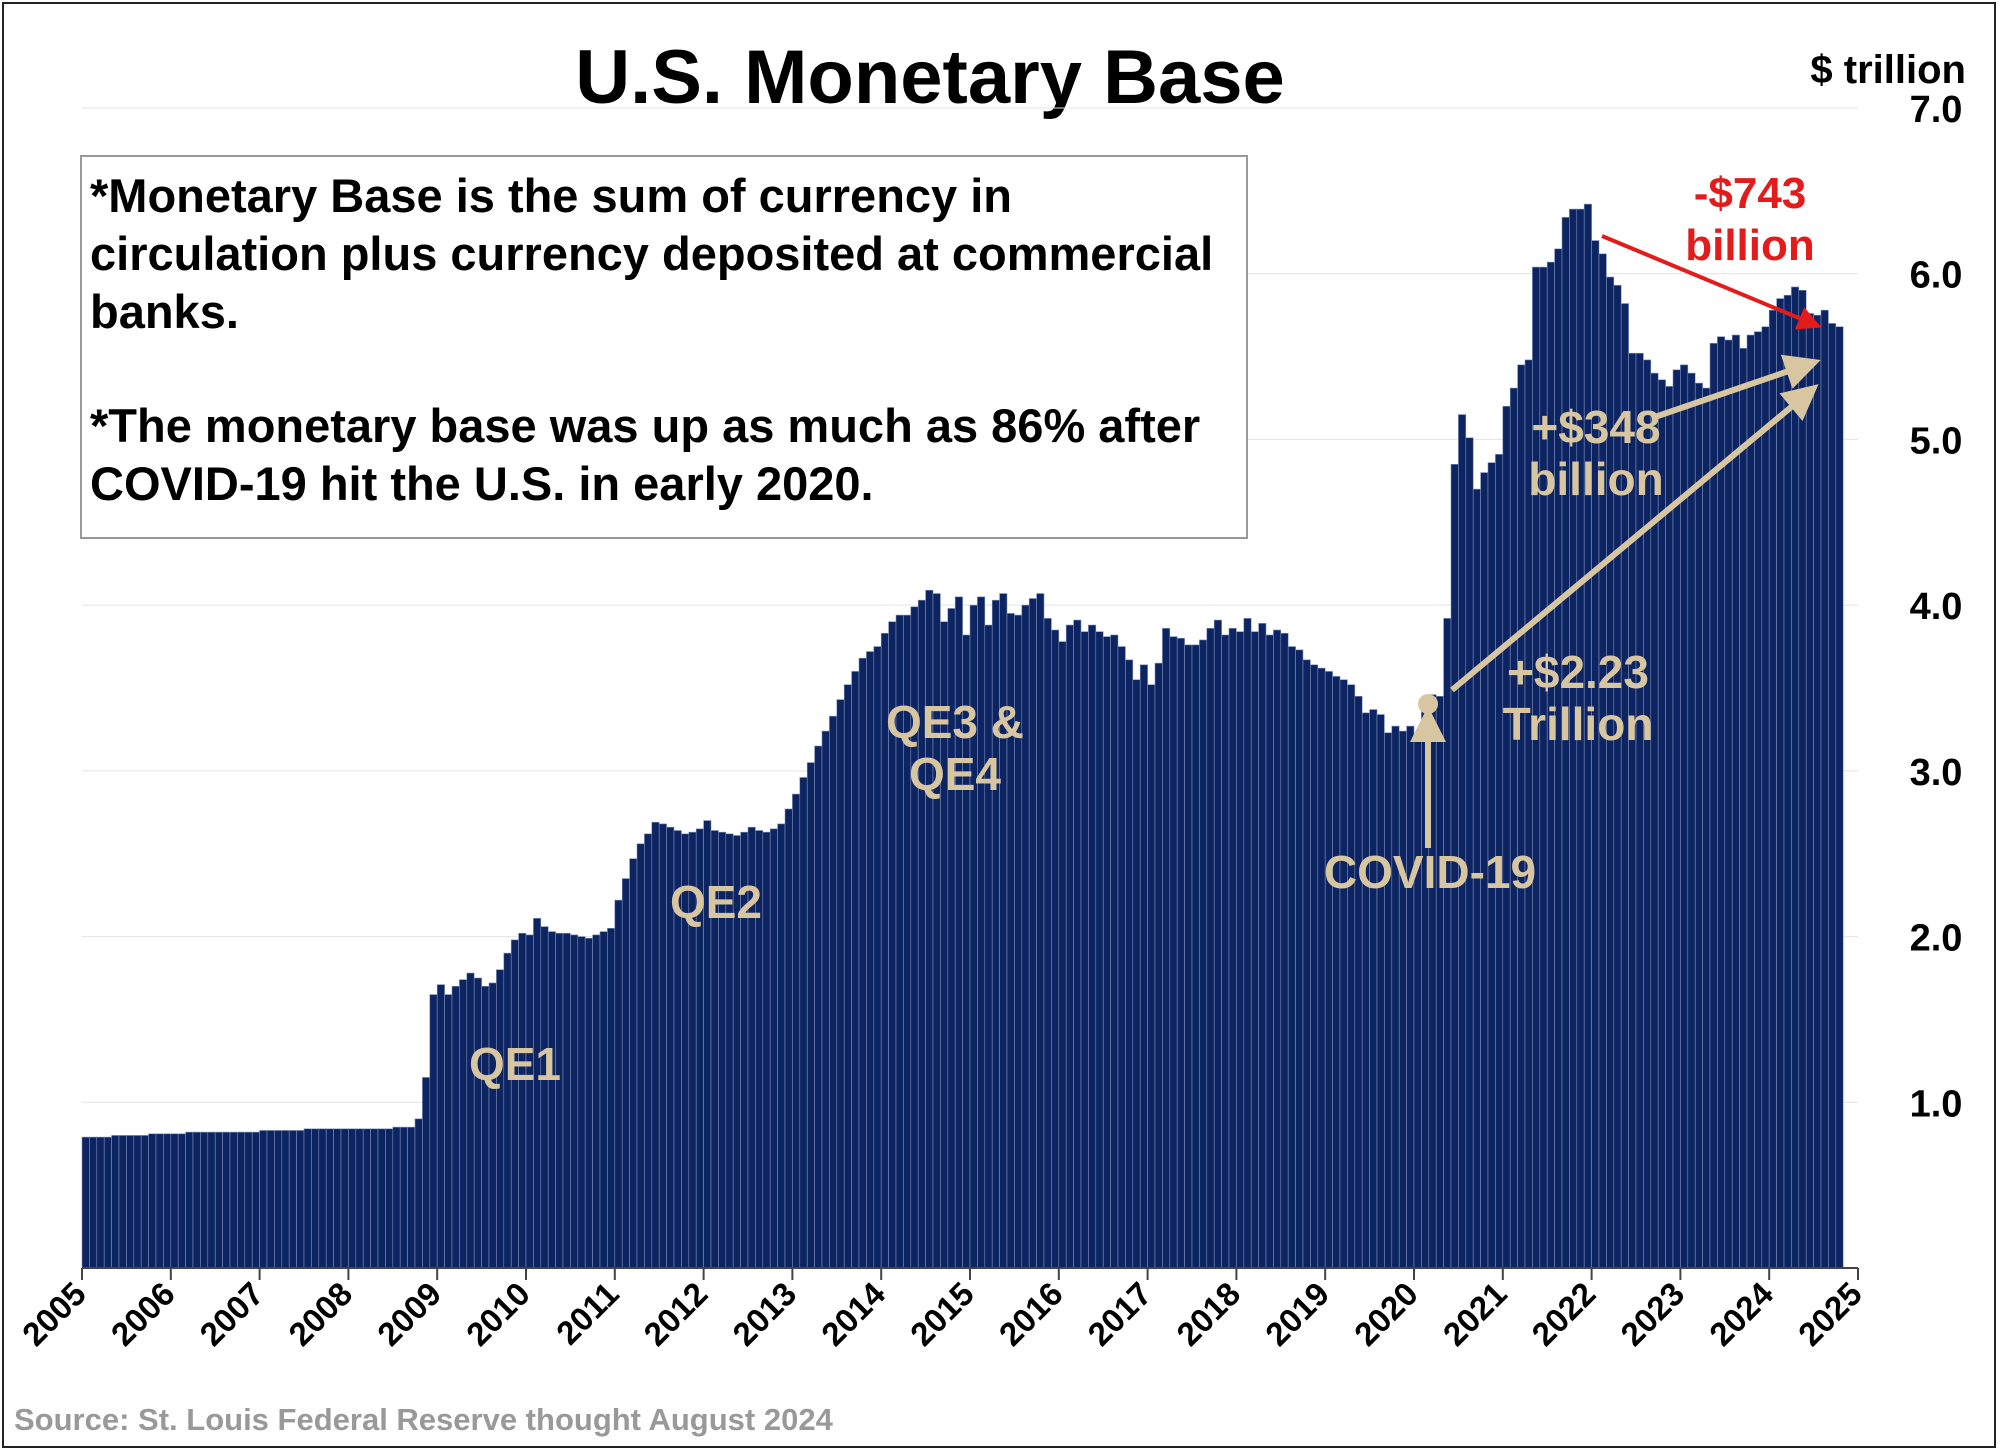  I want to click on y-axis-ticks: 1.0 2.0 3.0 4.0 5.0 6.0 7.0, so click(1936, 607).